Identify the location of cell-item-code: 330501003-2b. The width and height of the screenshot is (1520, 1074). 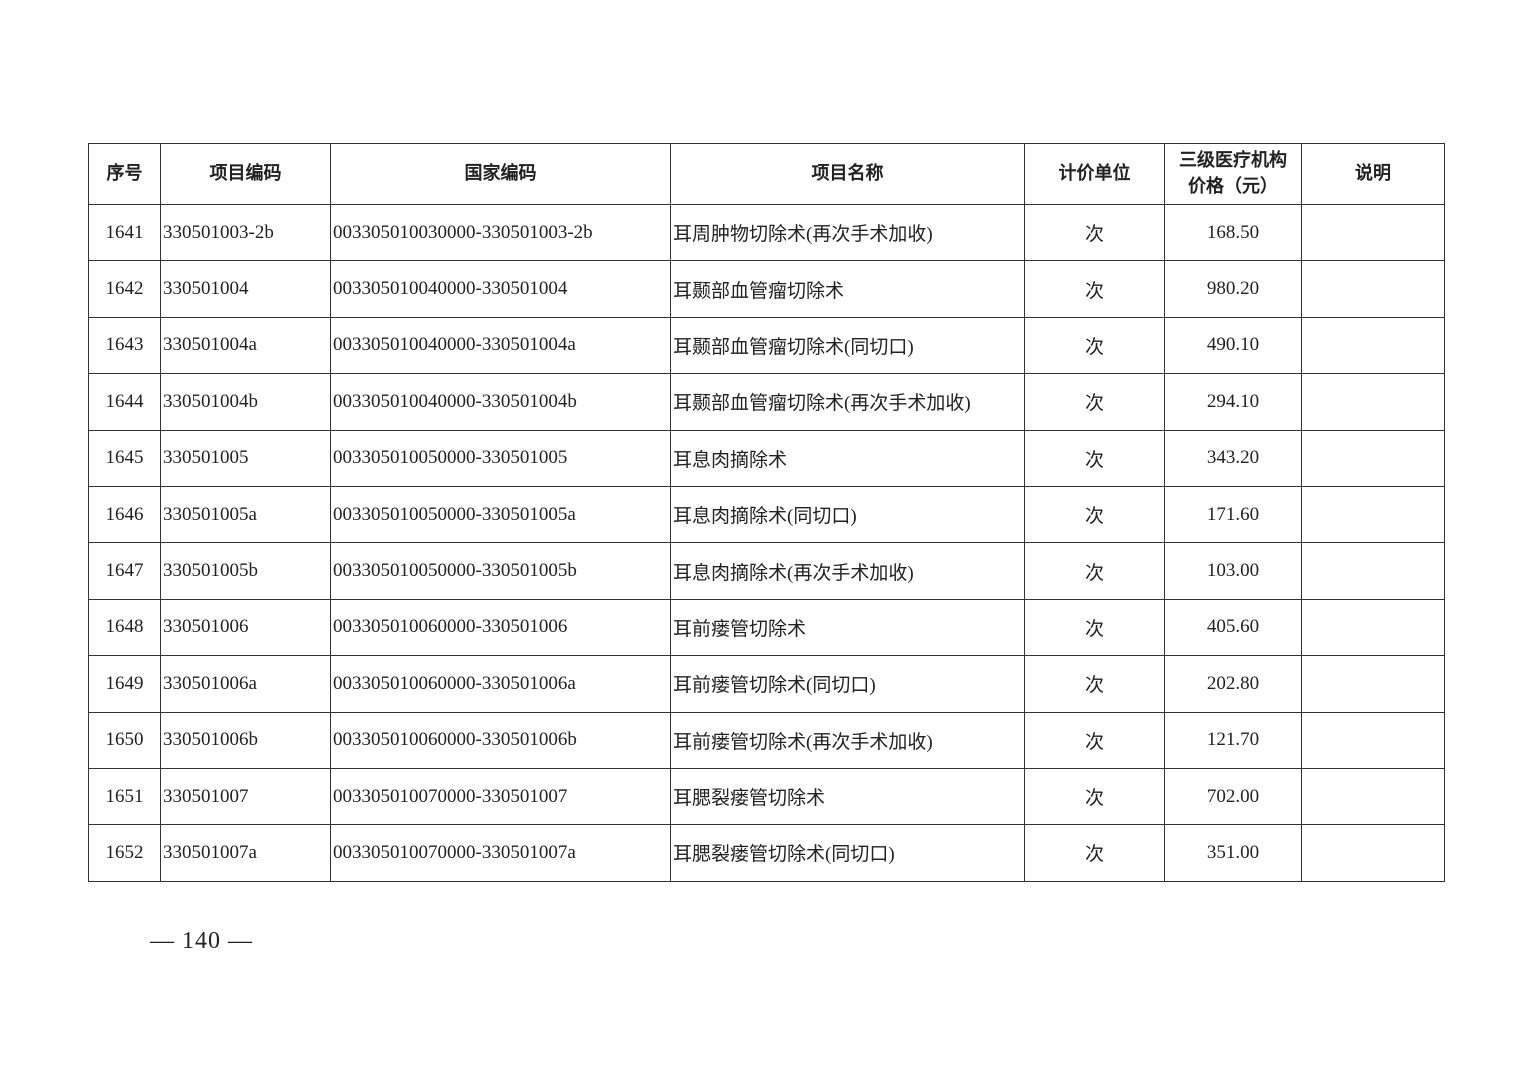
(245, 232).